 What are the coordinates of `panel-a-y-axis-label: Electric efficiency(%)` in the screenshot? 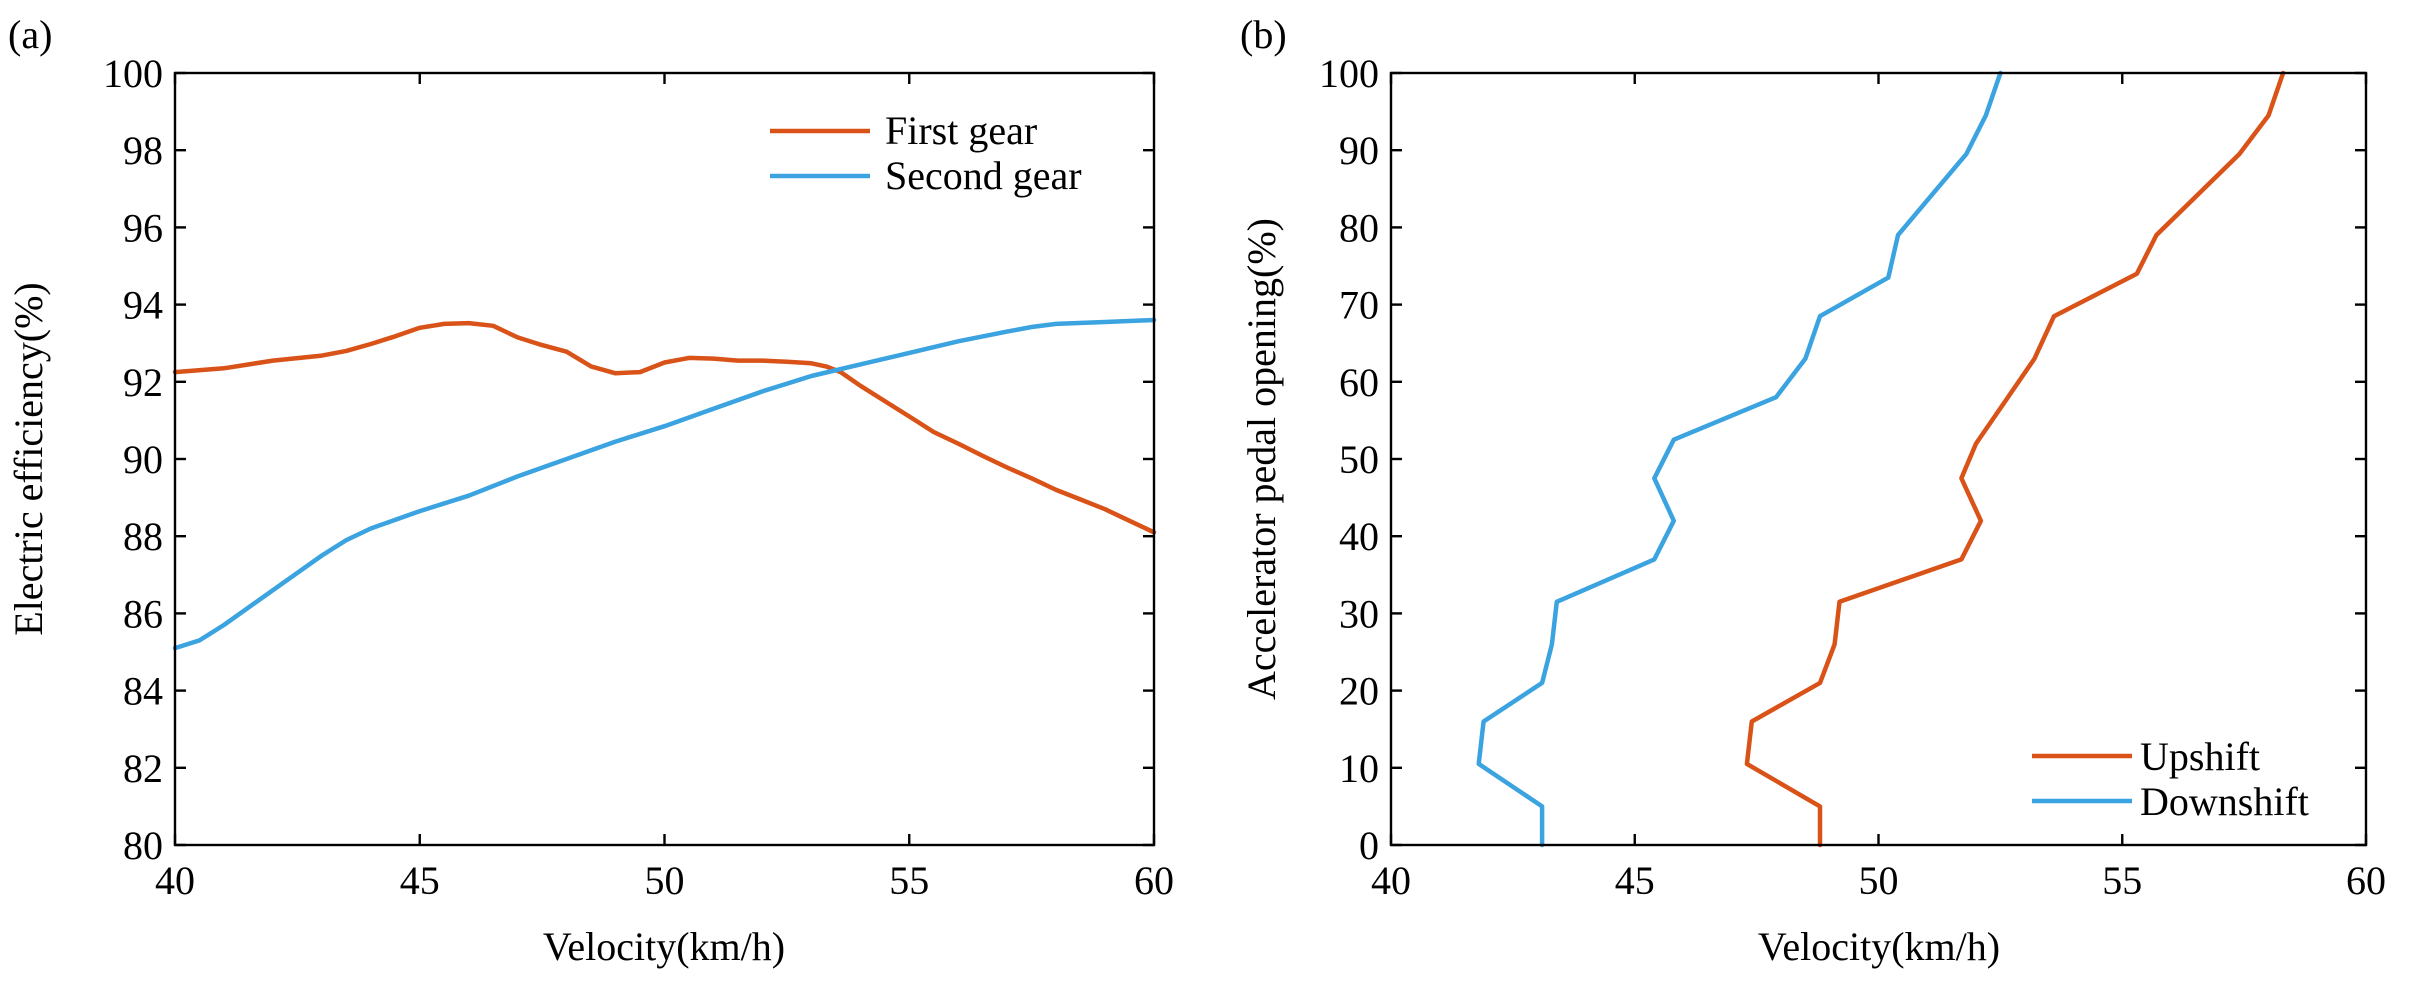 It's located at (28, 458).